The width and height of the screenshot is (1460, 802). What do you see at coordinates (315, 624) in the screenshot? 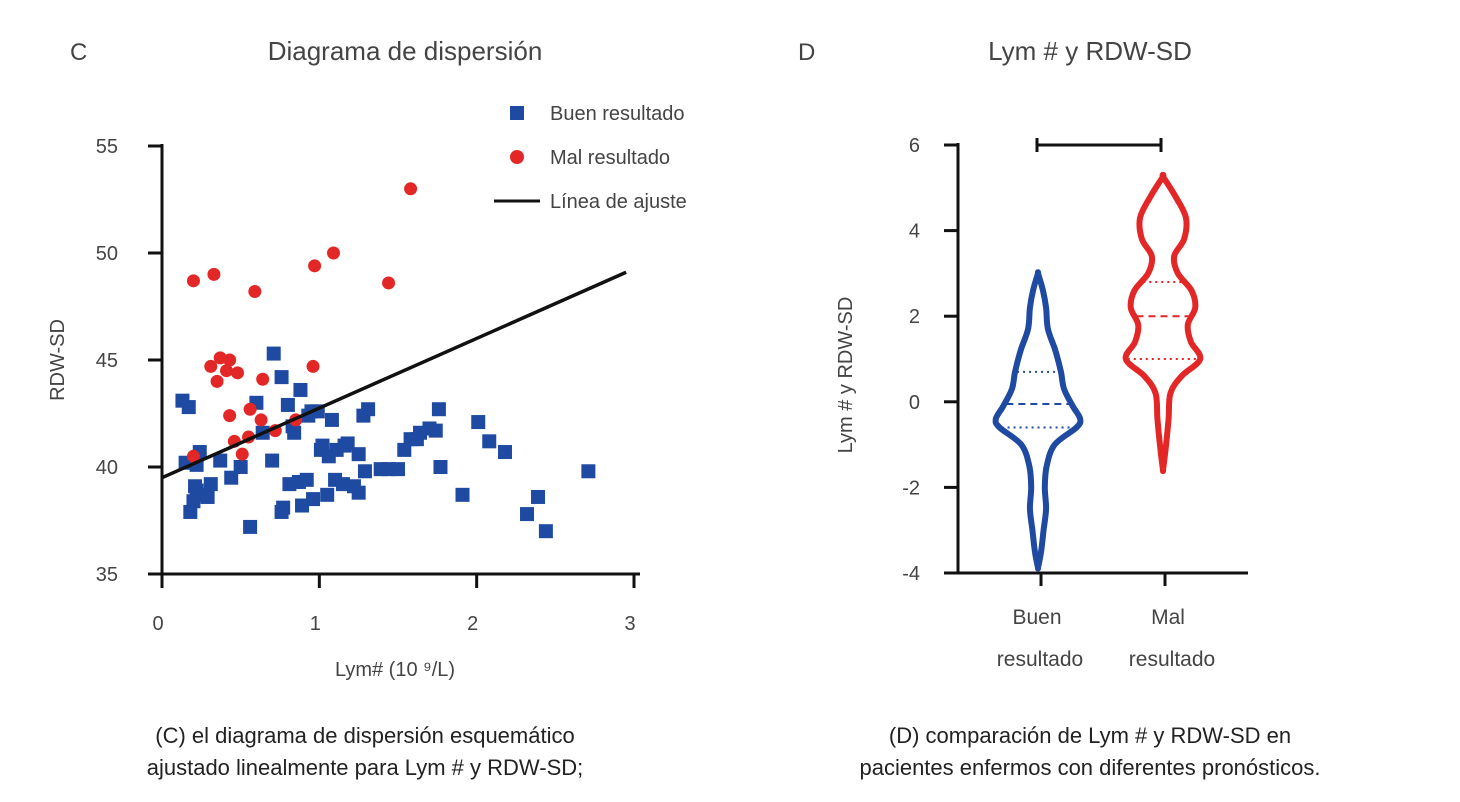
I see `scatter-x-tick-label: 1` at bounding box center [315, 624].